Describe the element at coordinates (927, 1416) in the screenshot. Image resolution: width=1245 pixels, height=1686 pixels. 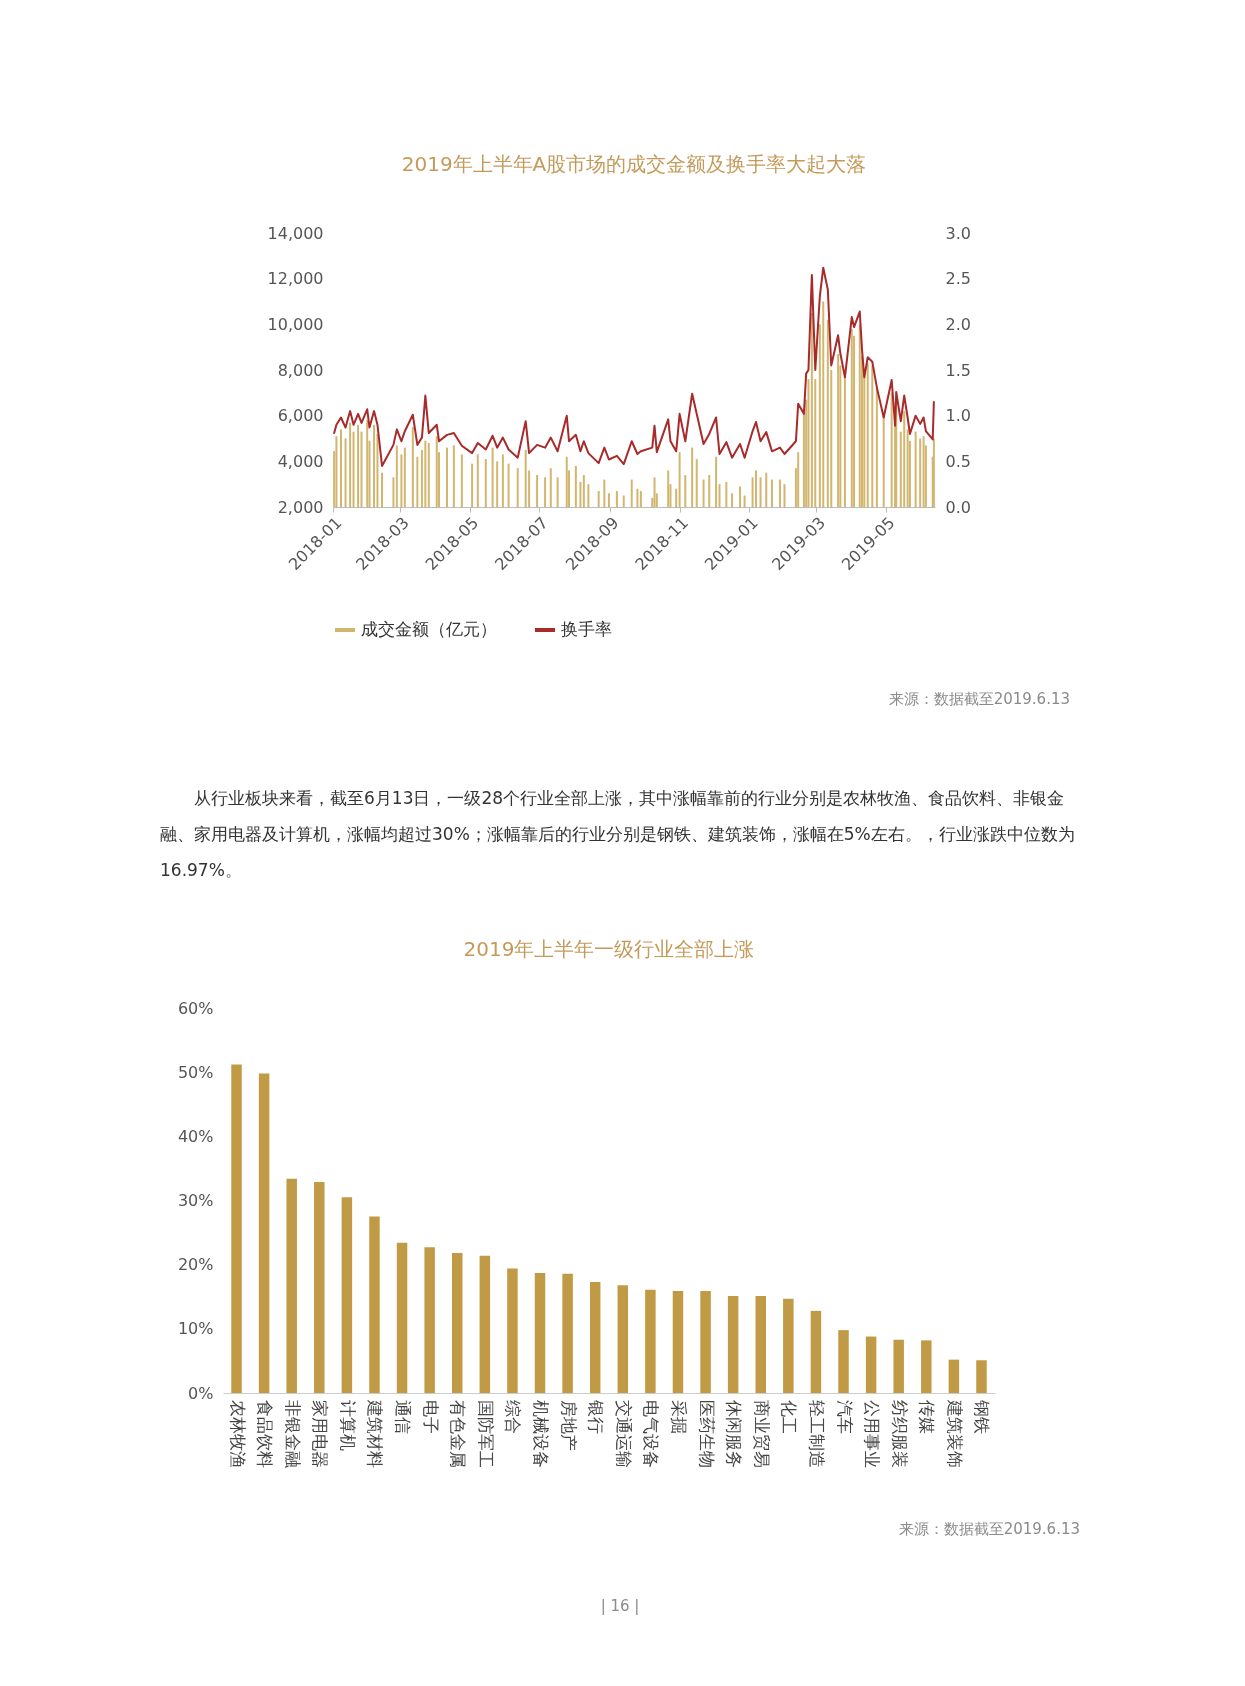
I see `x-tick-label: 传媒` at that location.